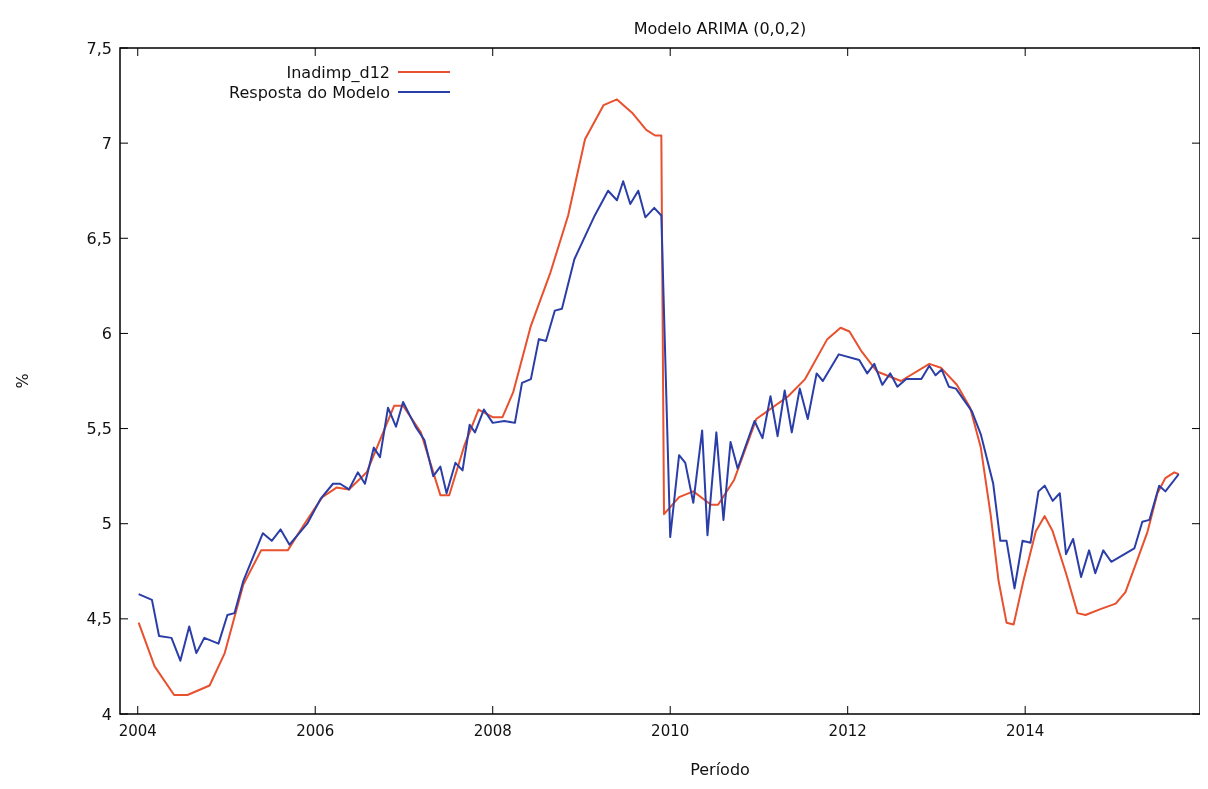 The height and width of the screenshot is (789, 1208). What do you see at coordinates (670, 731) in the screenshot?
I see `x-tick-label: 2010` at bounding box center [670, 731].